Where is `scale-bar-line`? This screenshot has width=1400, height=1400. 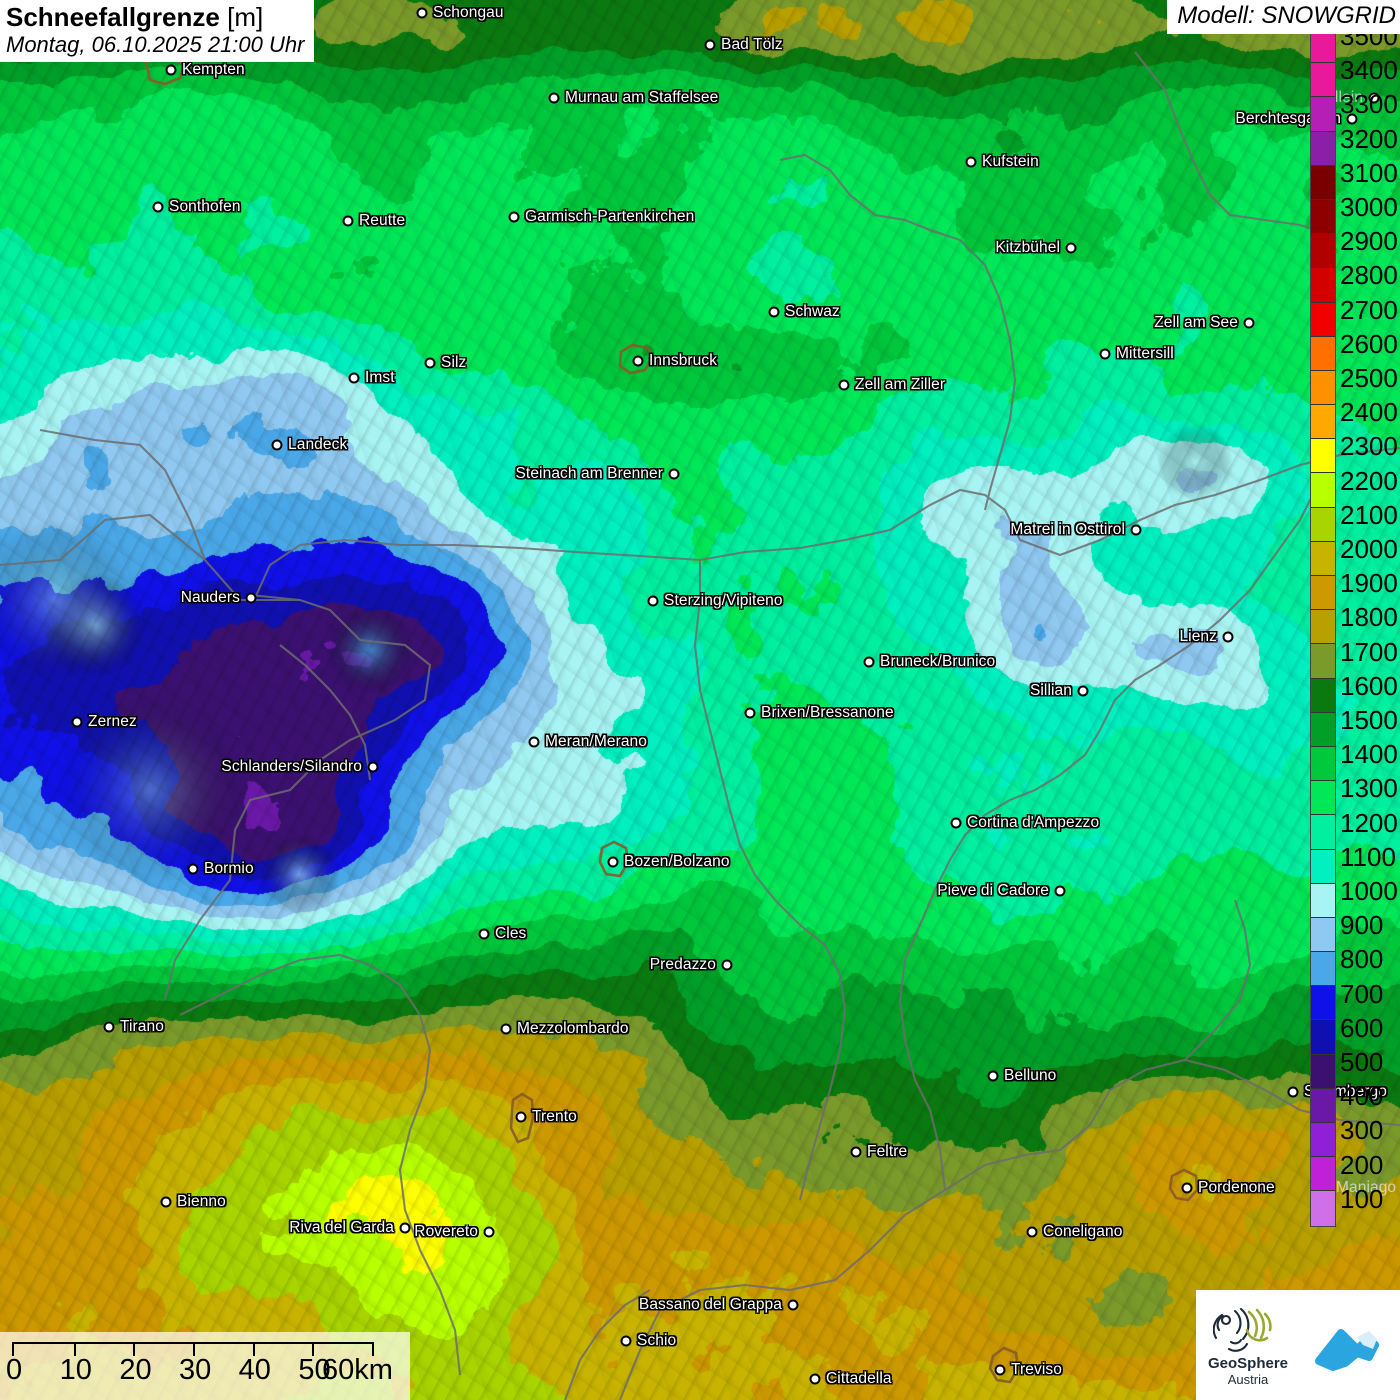 scale-bar-line is located at coordinates (193, 1349).